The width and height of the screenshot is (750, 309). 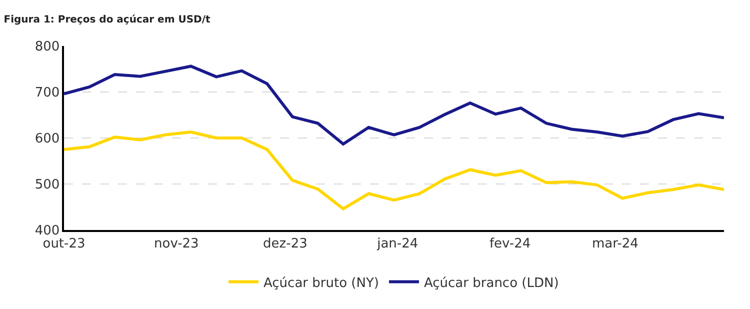 I want to click on x-tick-label: out-23, so click(x=64, y=244).